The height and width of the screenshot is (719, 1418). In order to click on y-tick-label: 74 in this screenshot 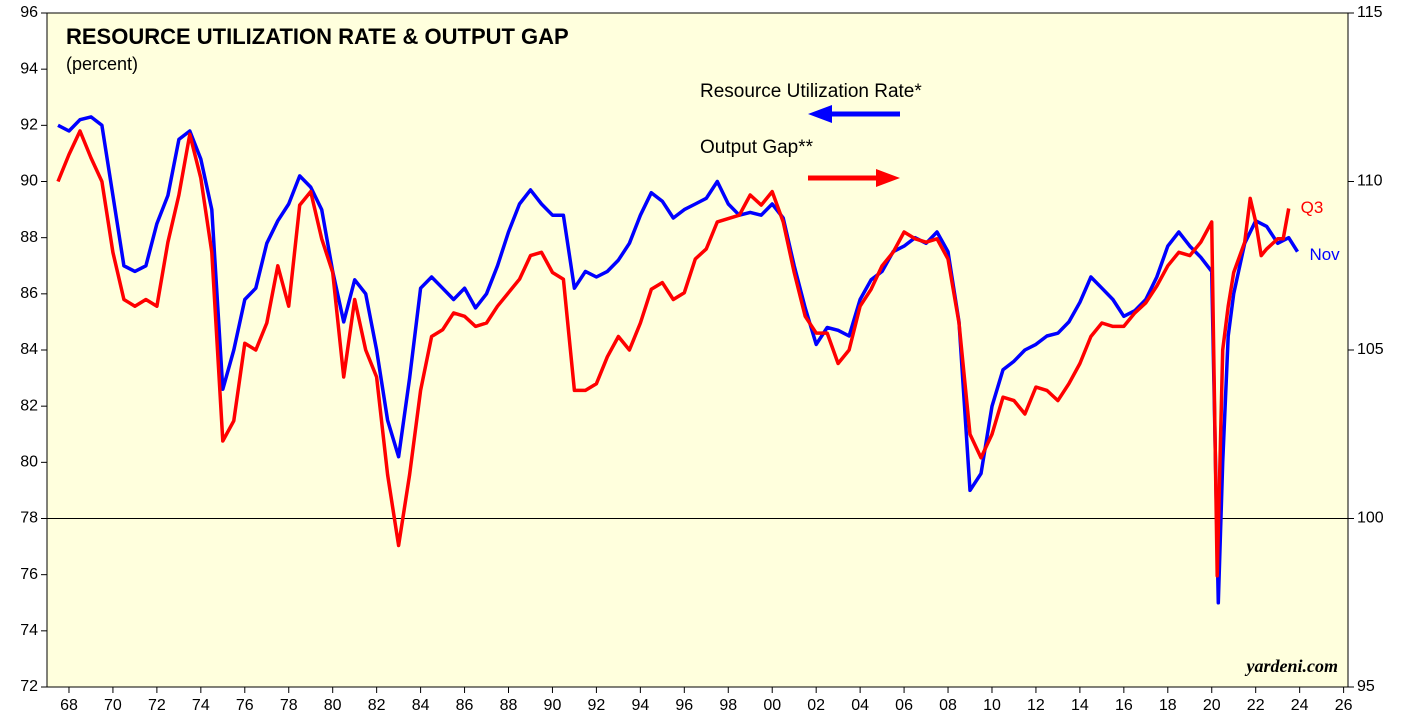, I will do `click(29, 630)`.